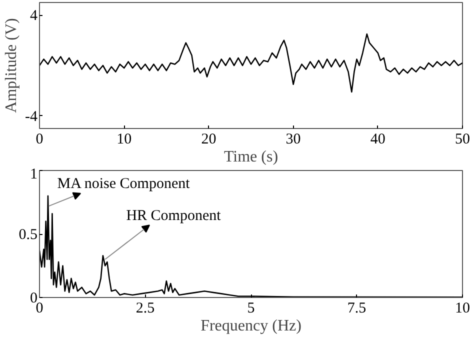 This screenshot has height=337, width=474. I want to click on annotation: MA noise Component, so click(124, 184).